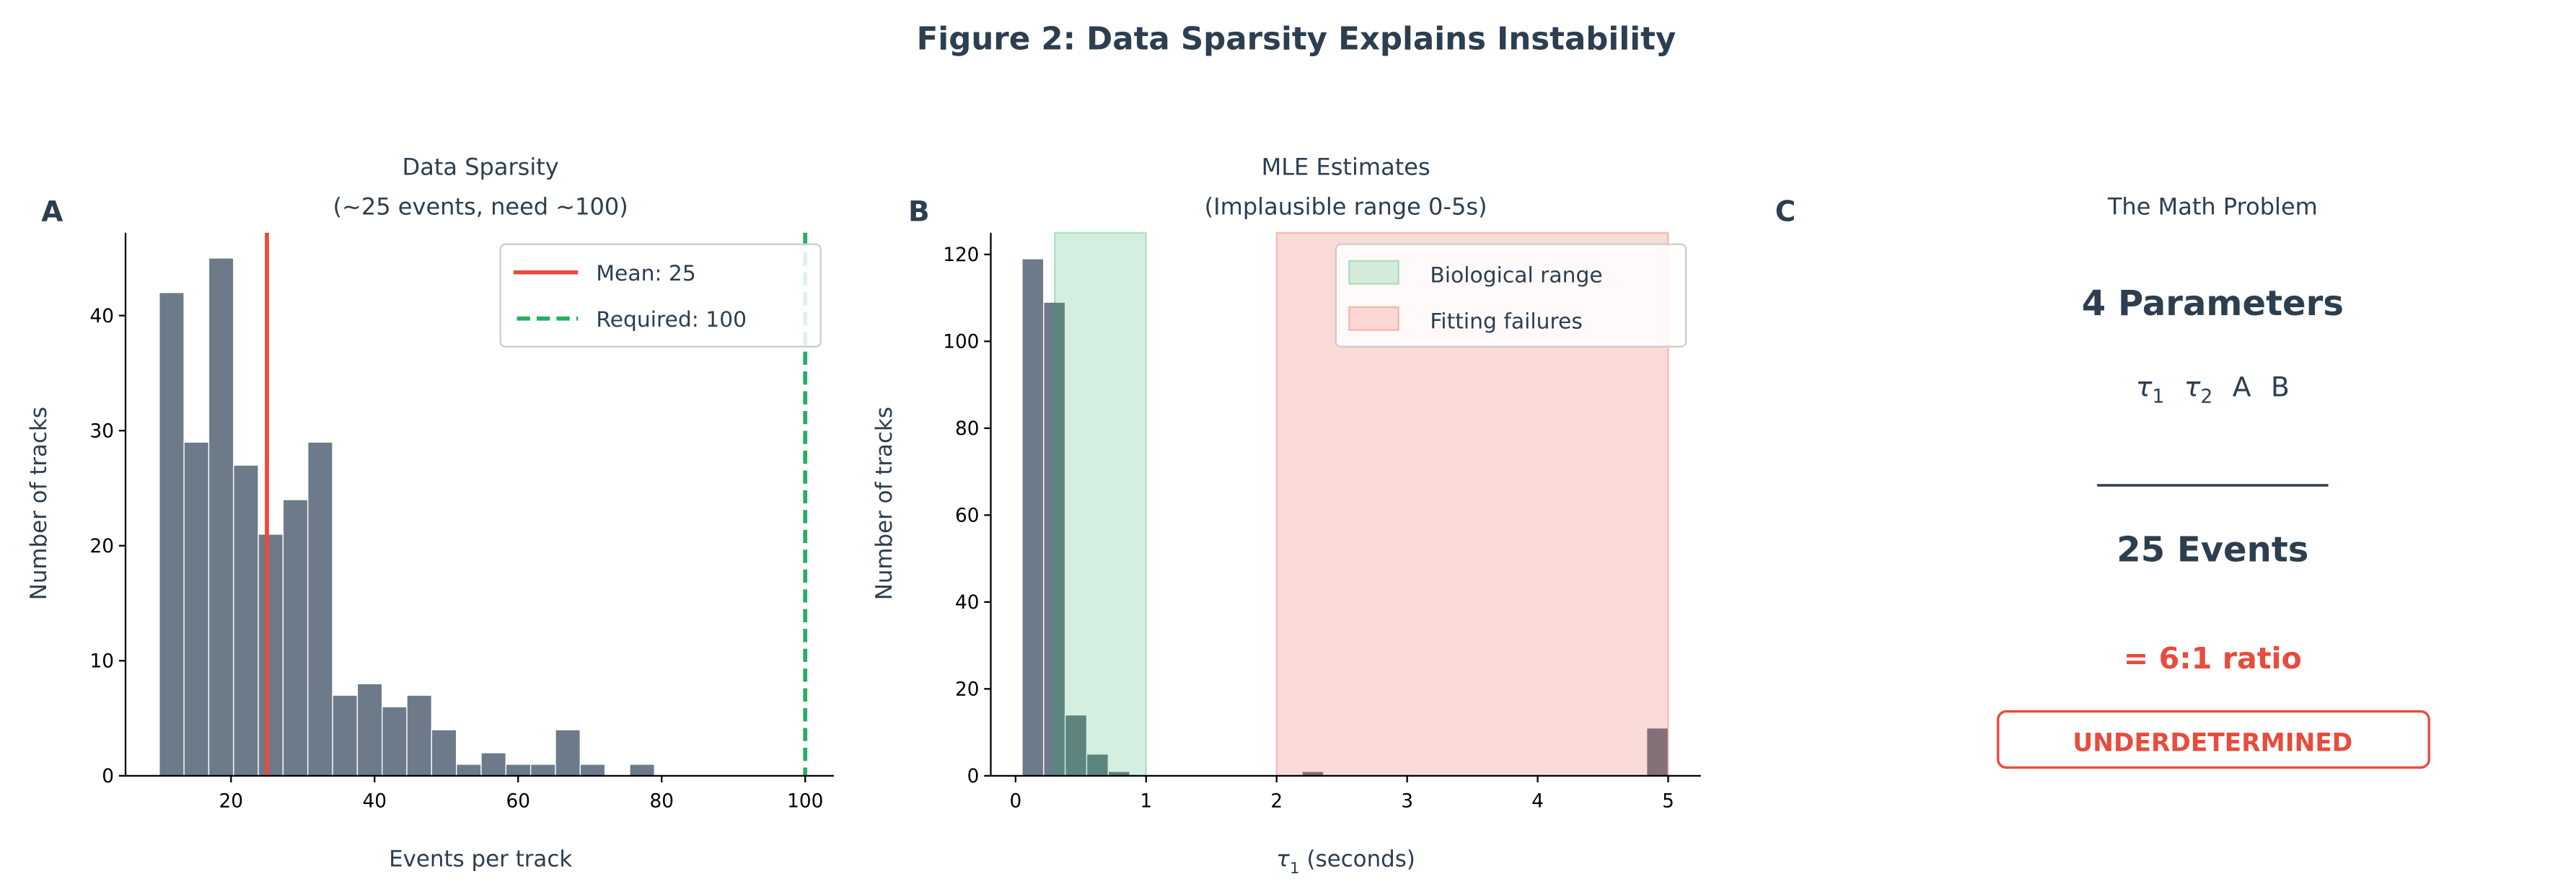  What do you see at coordinates (2213, 303) in the screenshot?
I see `params-heading: 4 Parameters` at bounding box center [2213, 303].